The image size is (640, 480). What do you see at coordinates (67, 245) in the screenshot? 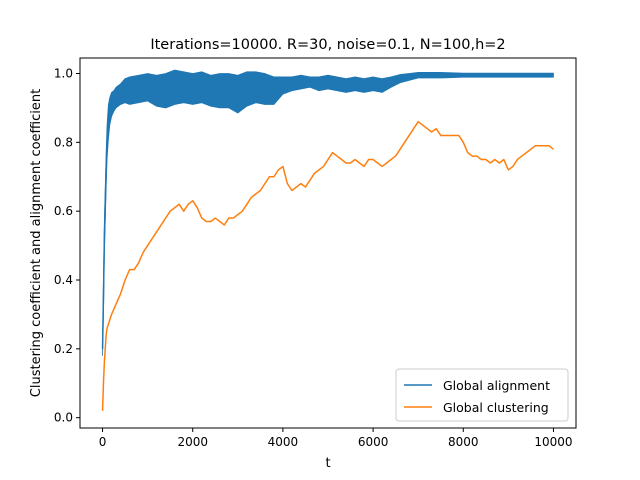
I see `y-axis: 0.0 0.2 0.4 0.6 0.8 1.0` at bounding box center [67, 245].